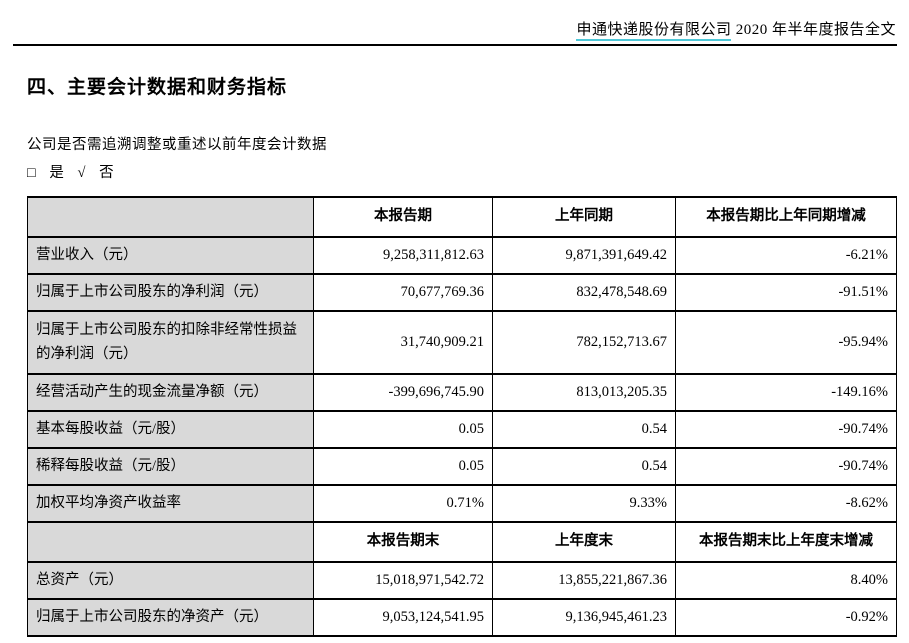 This screenshot has width=909, height=643. What do you see at coordinates (403, 542) in the screenshot?
I see `col-header-current-period-end: 本报告期末` at bounding box center [403, 542].